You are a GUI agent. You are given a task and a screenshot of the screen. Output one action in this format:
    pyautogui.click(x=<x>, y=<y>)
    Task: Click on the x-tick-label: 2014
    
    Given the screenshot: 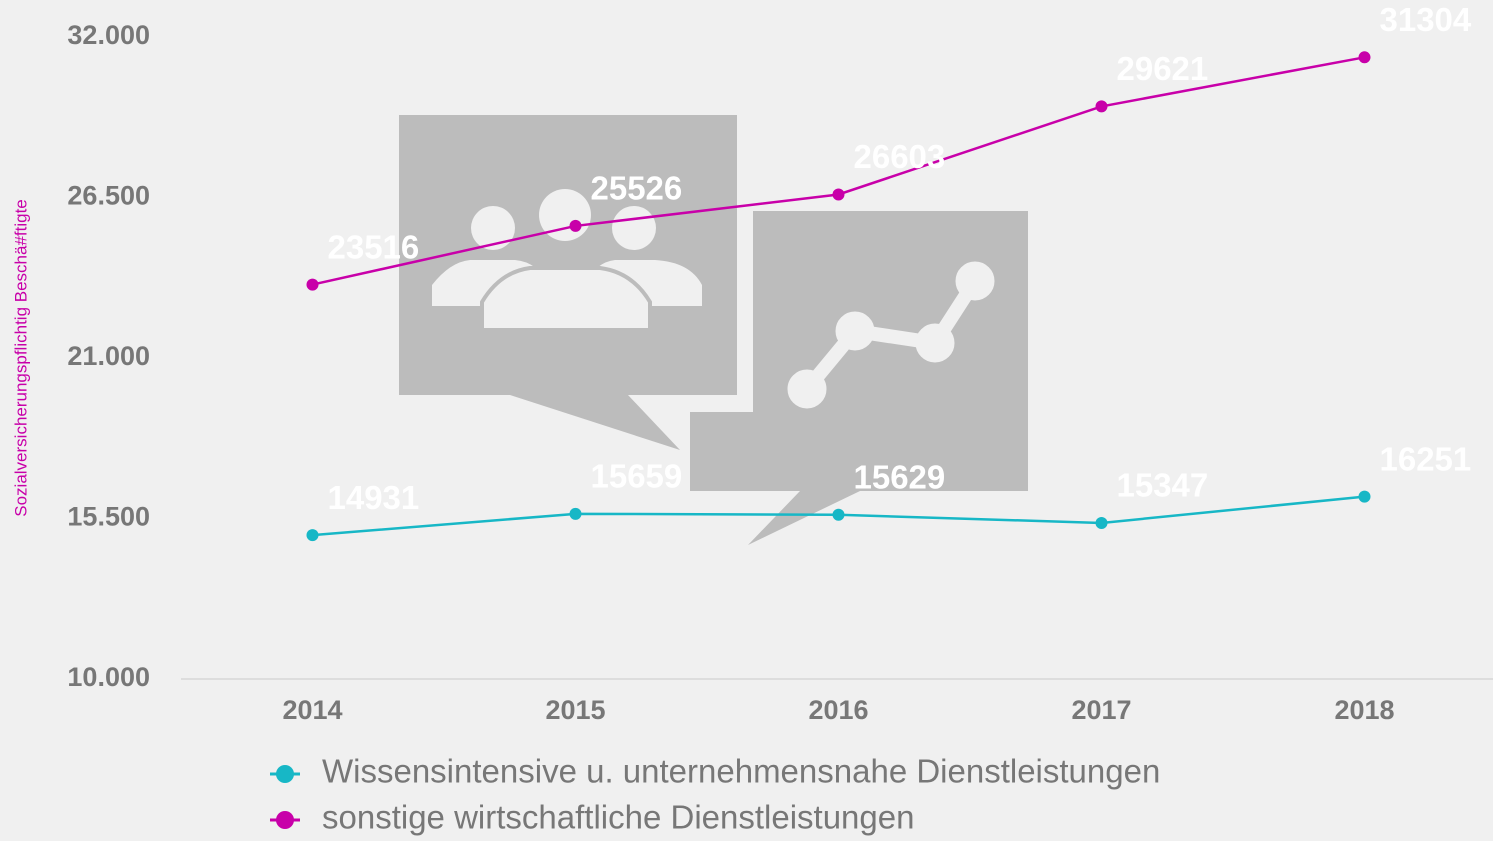 What is the action you would take?
    pyautogui.click(x=312, y=710)
    